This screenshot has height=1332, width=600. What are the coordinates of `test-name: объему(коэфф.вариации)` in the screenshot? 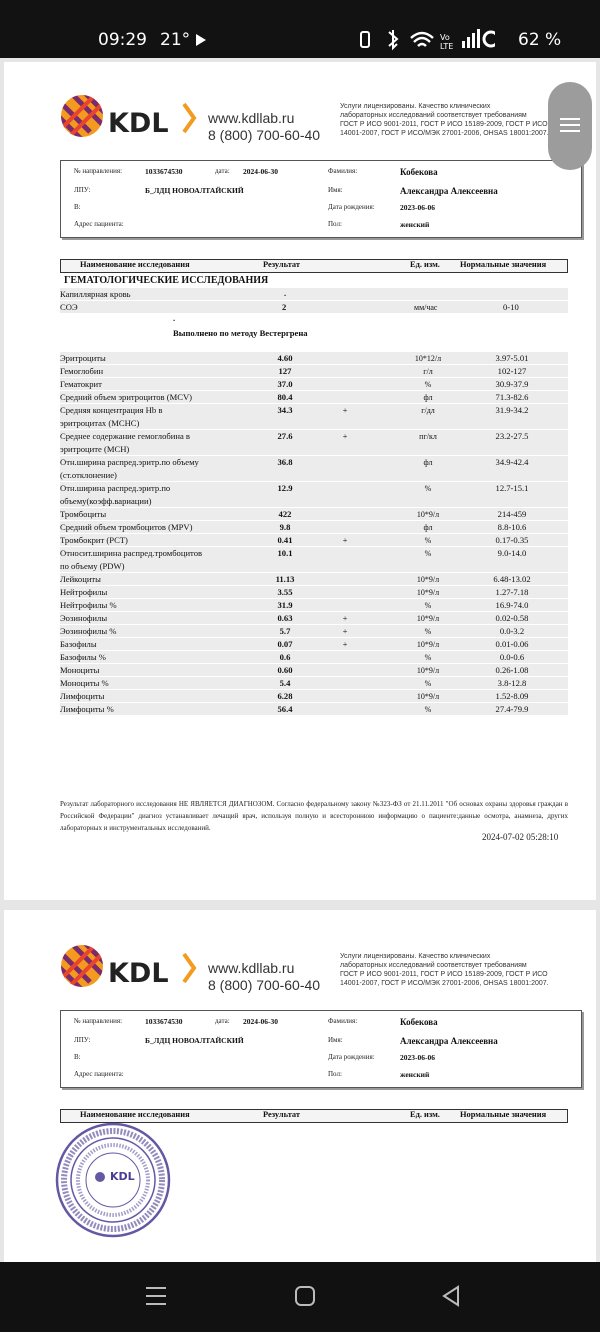 It's located at (106, 501).